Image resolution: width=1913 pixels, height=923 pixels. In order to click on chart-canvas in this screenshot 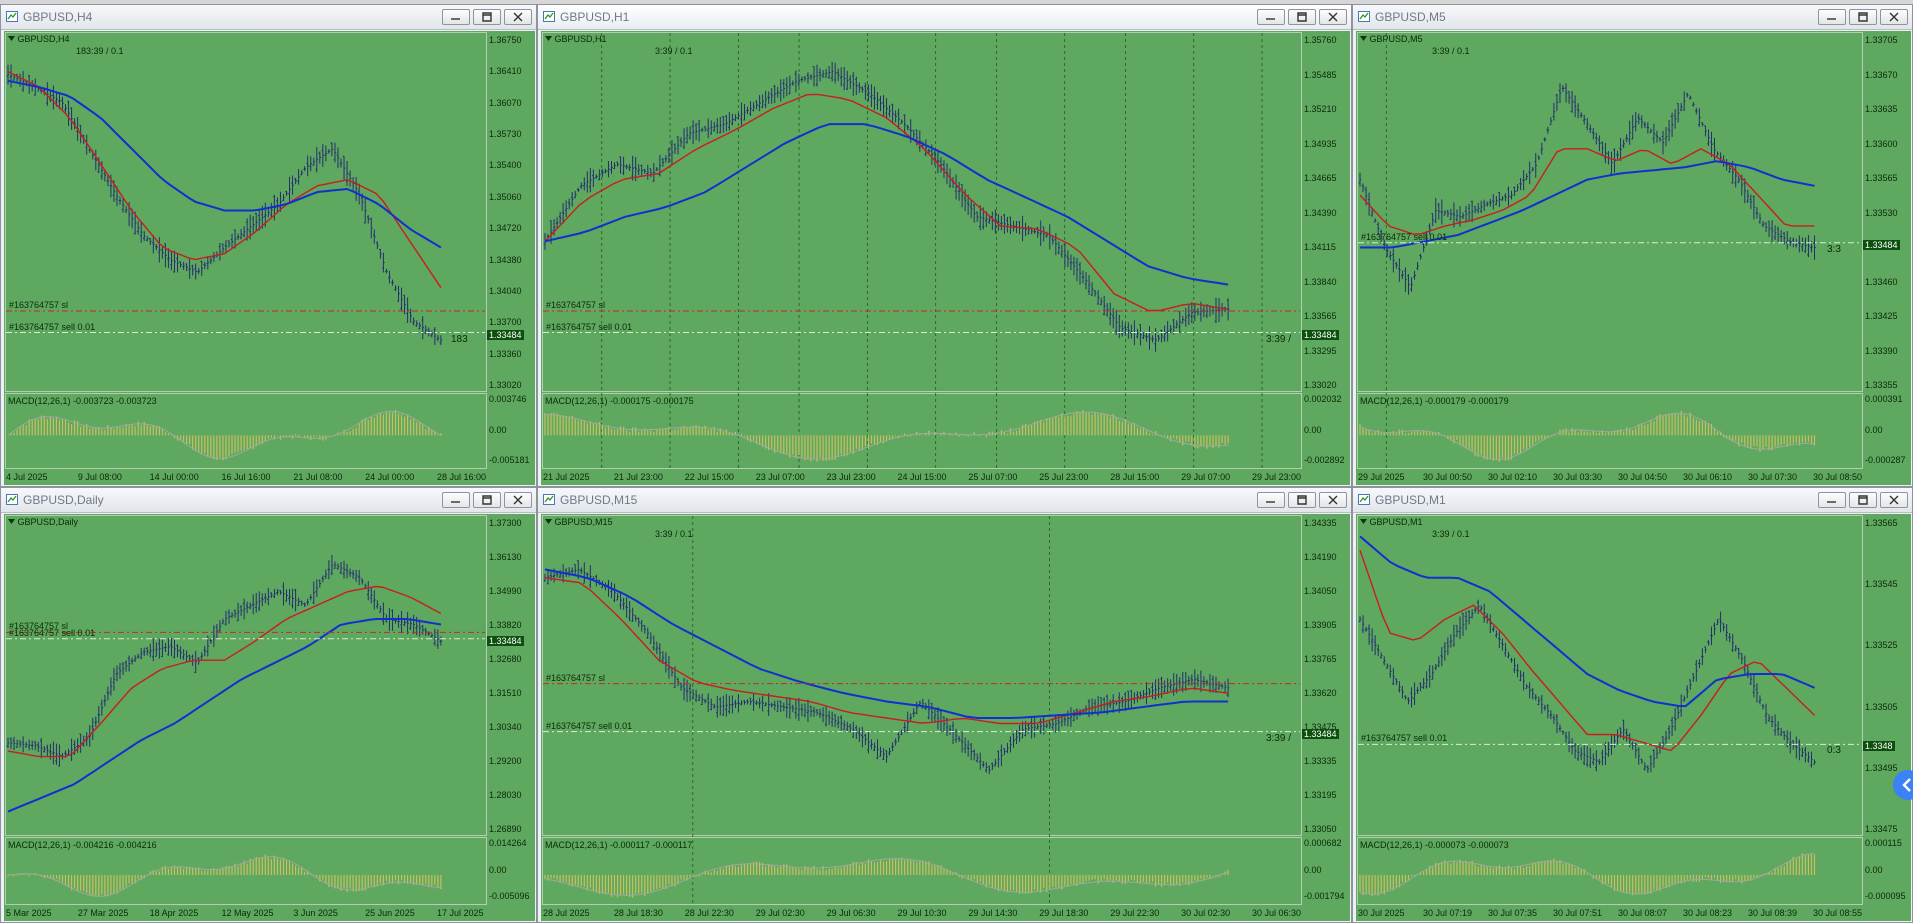, I will do `click(269, 717)`.